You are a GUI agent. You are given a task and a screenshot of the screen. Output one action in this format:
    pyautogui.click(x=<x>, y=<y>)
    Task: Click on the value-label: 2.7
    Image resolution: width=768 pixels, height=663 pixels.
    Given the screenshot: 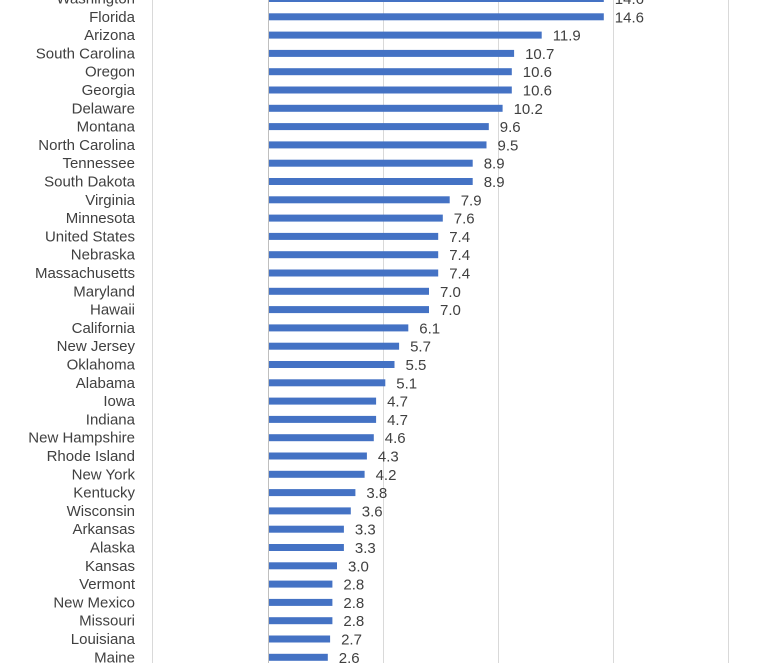 What is the action you would take?
    pyautogui.click(x=351, y=640)
    